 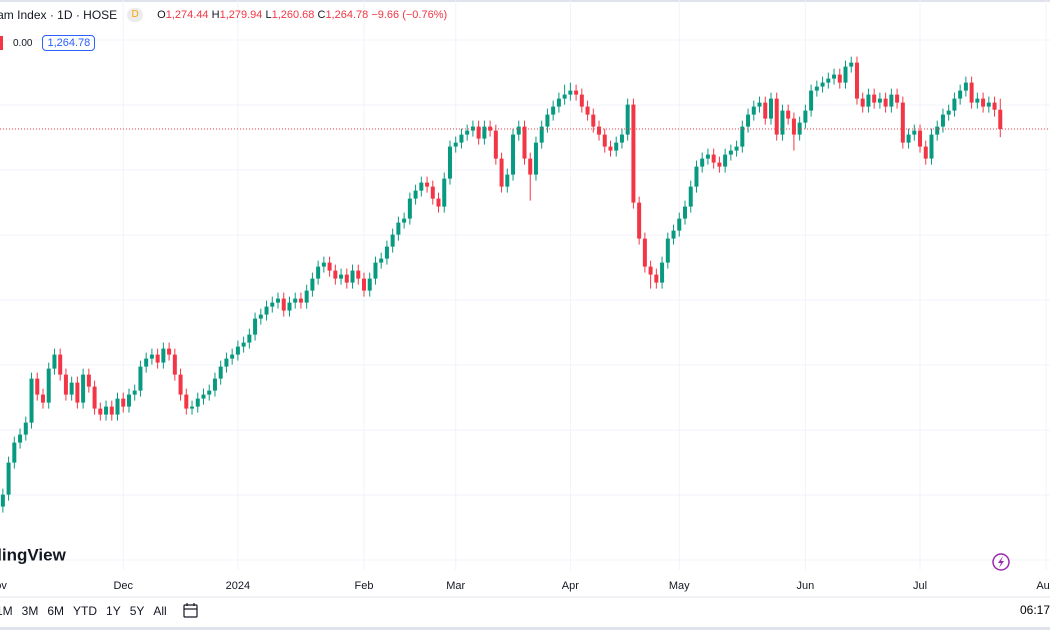 I want to click on calendar-icon, so click(x=190, y=610).